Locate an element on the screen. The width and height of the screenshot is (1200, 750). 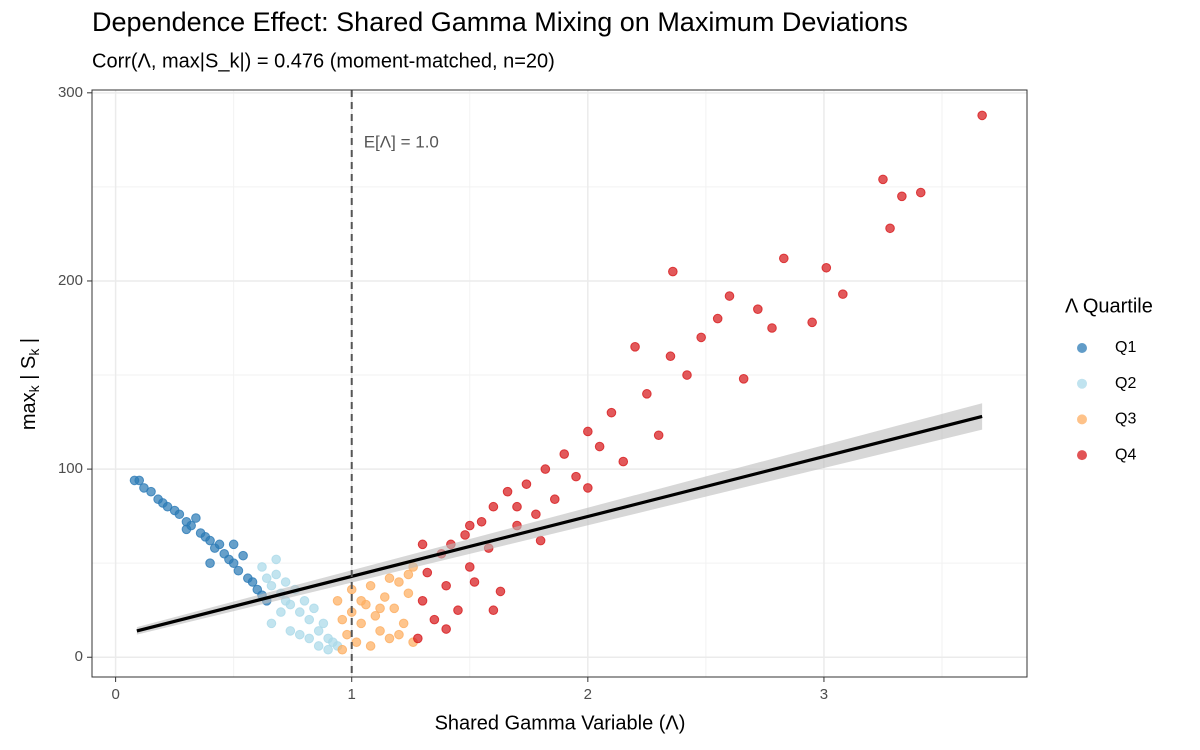
x-tick-label: 3 is located at coordinates (824, 694).